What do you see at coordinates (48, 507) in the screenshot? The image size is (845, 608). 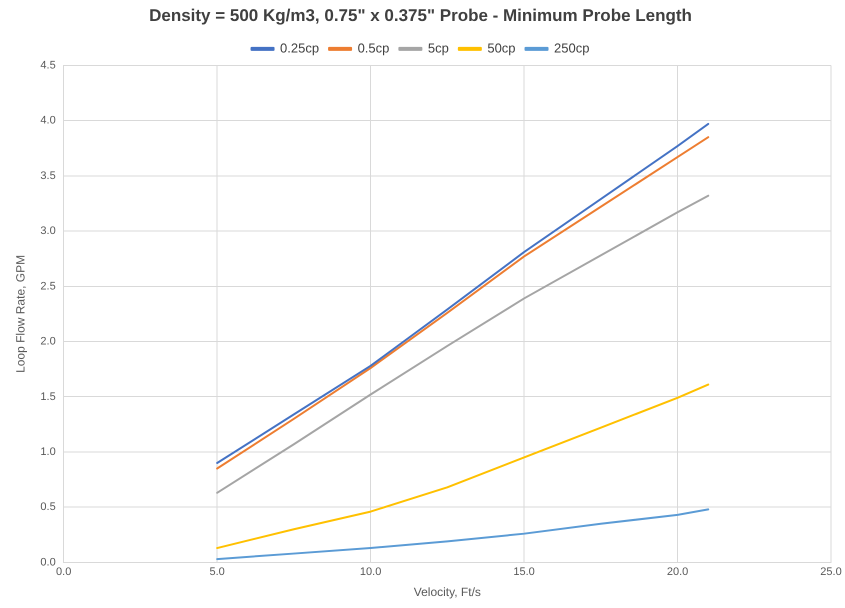 I see `y-tick-label: 0.5` at bounding box center [48, 507].